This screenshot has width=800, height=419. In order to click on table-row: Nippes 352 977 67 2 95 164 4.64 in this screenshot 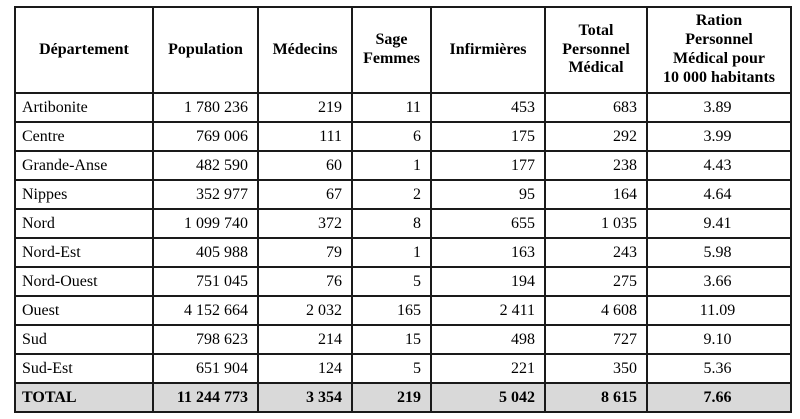, I will do `click(403, 194)`.